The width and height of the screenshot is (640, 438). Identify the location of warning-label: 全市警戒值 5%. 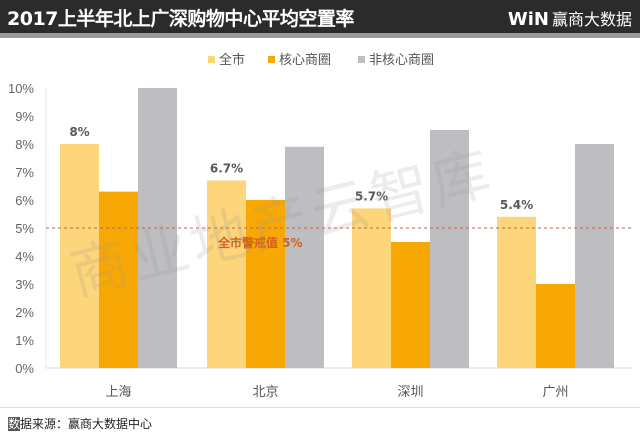
(260, 242).